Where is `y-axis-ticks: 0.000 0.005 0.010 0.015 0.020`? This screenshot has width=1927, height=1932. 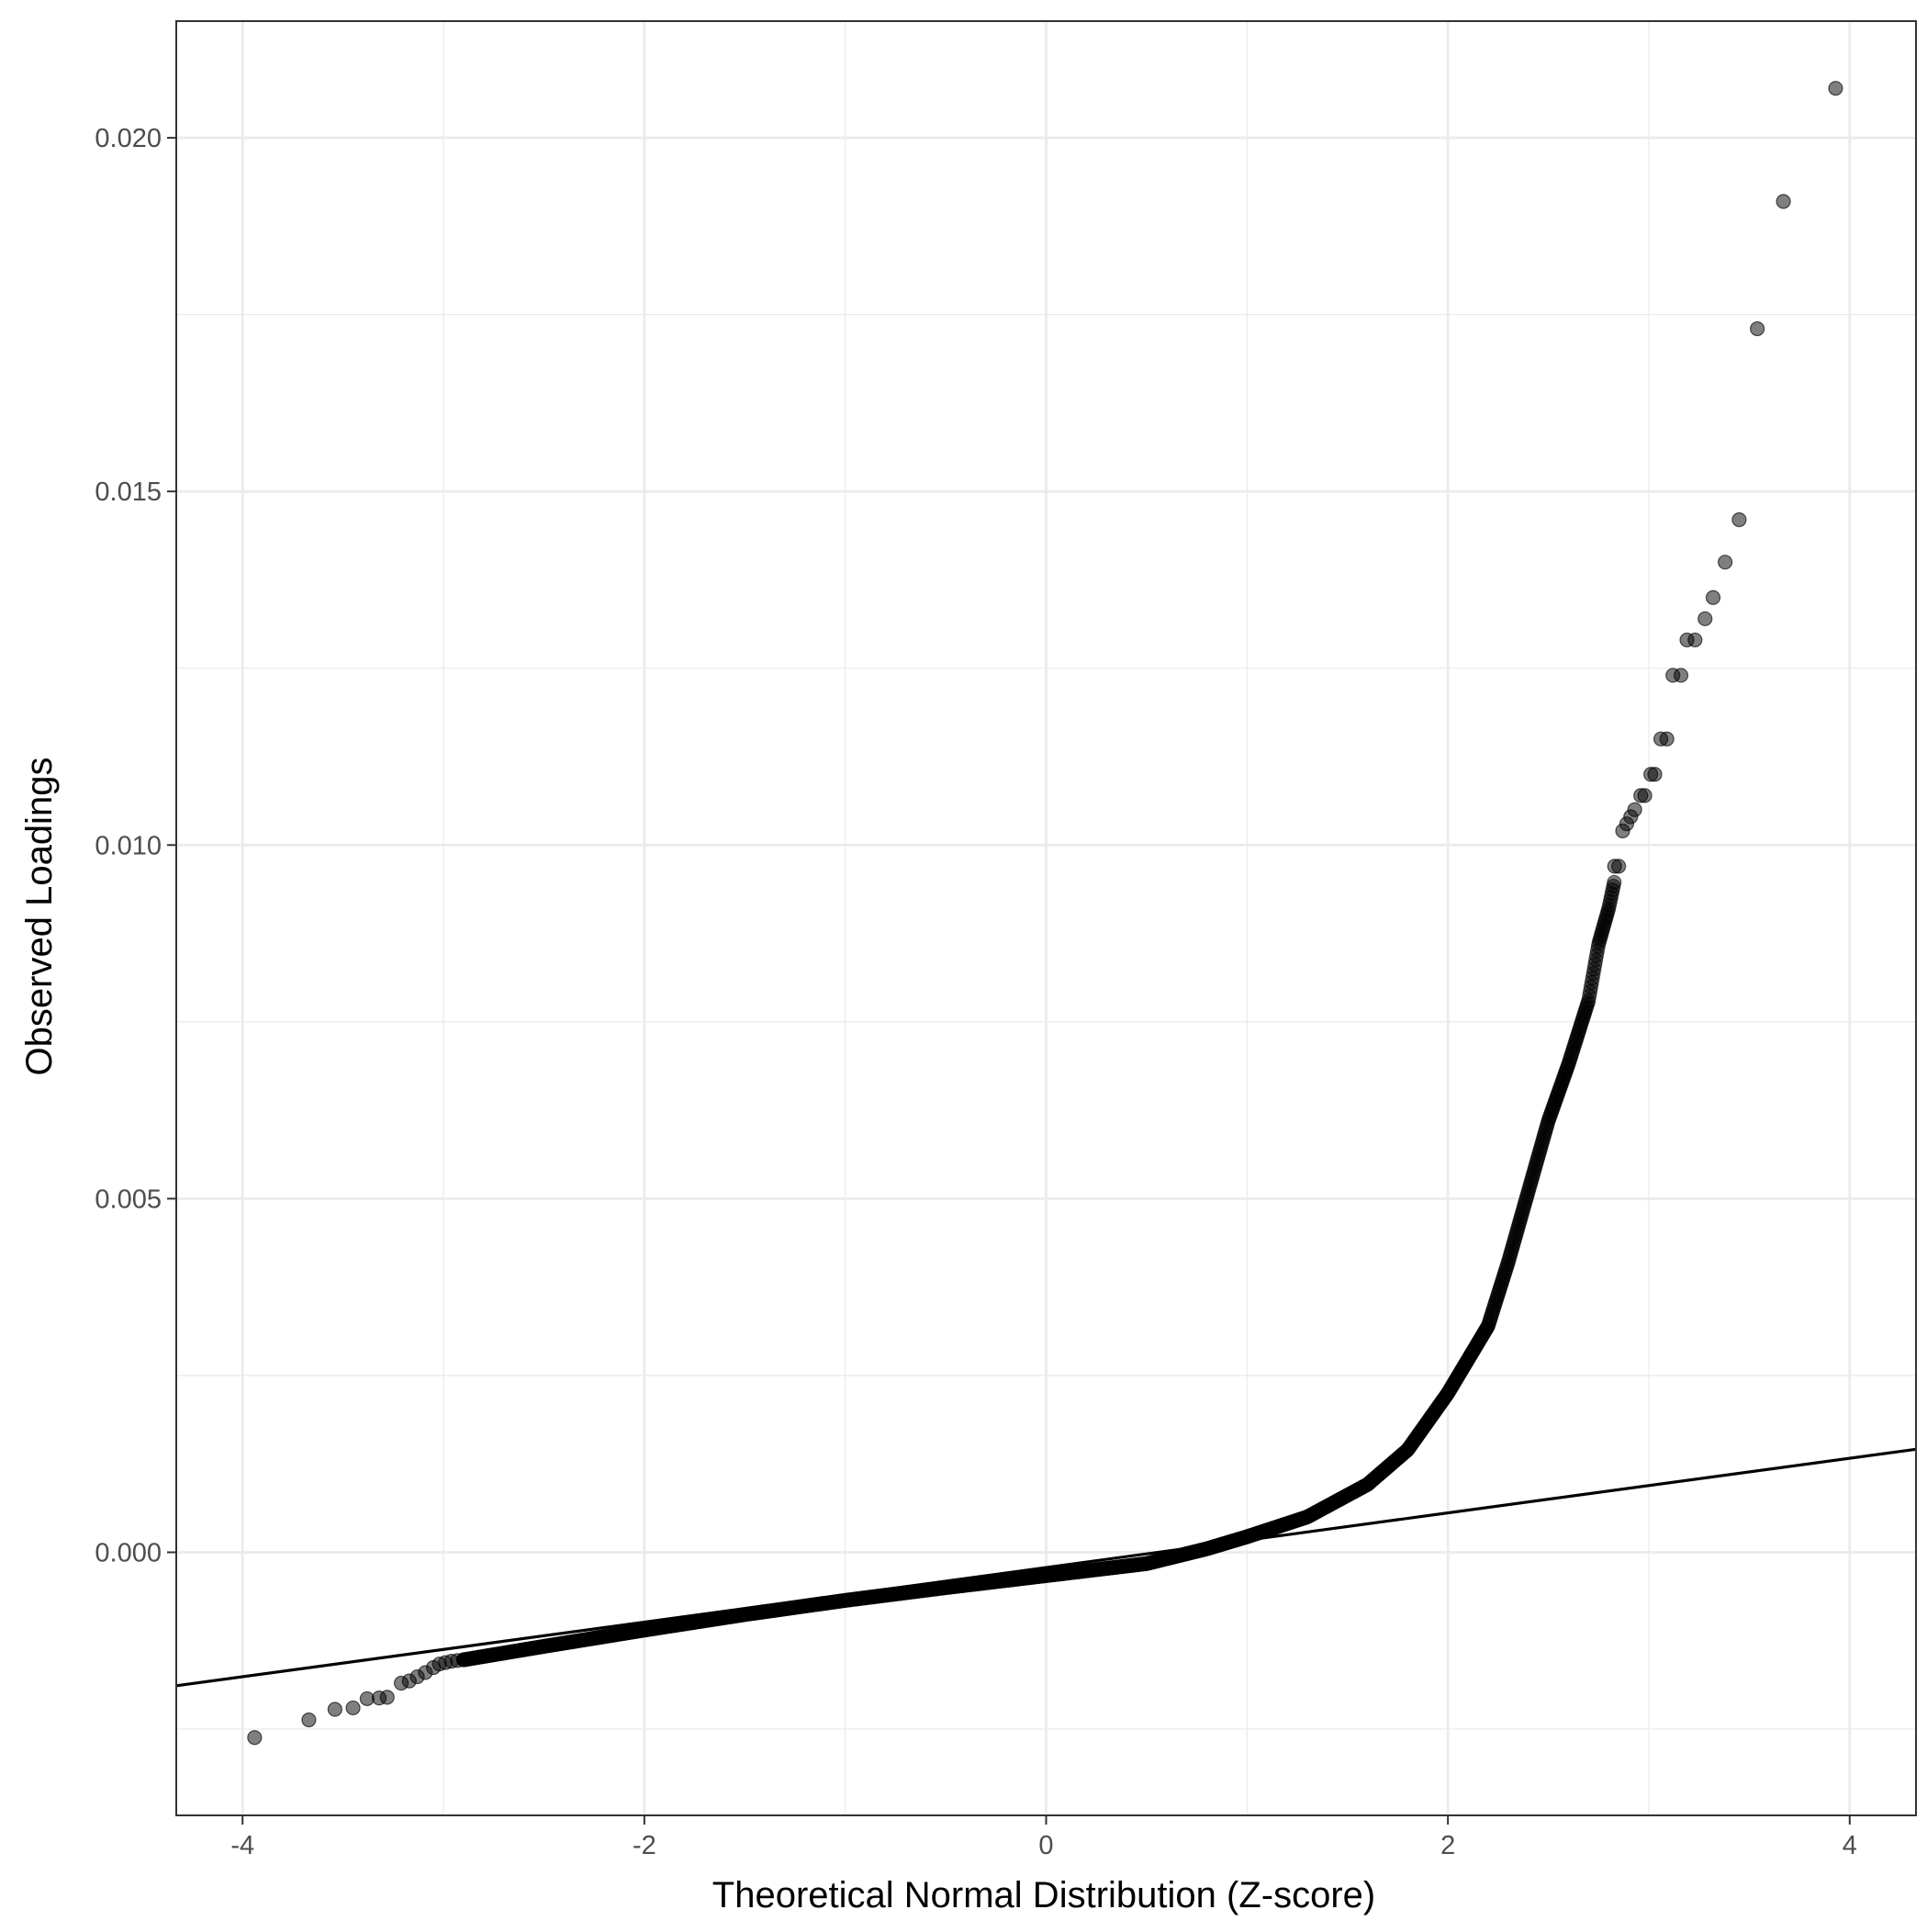
y-axis-ticks: 0.000 0.005 0.010 0.015 0.020 is located at coordinates (135, 845).